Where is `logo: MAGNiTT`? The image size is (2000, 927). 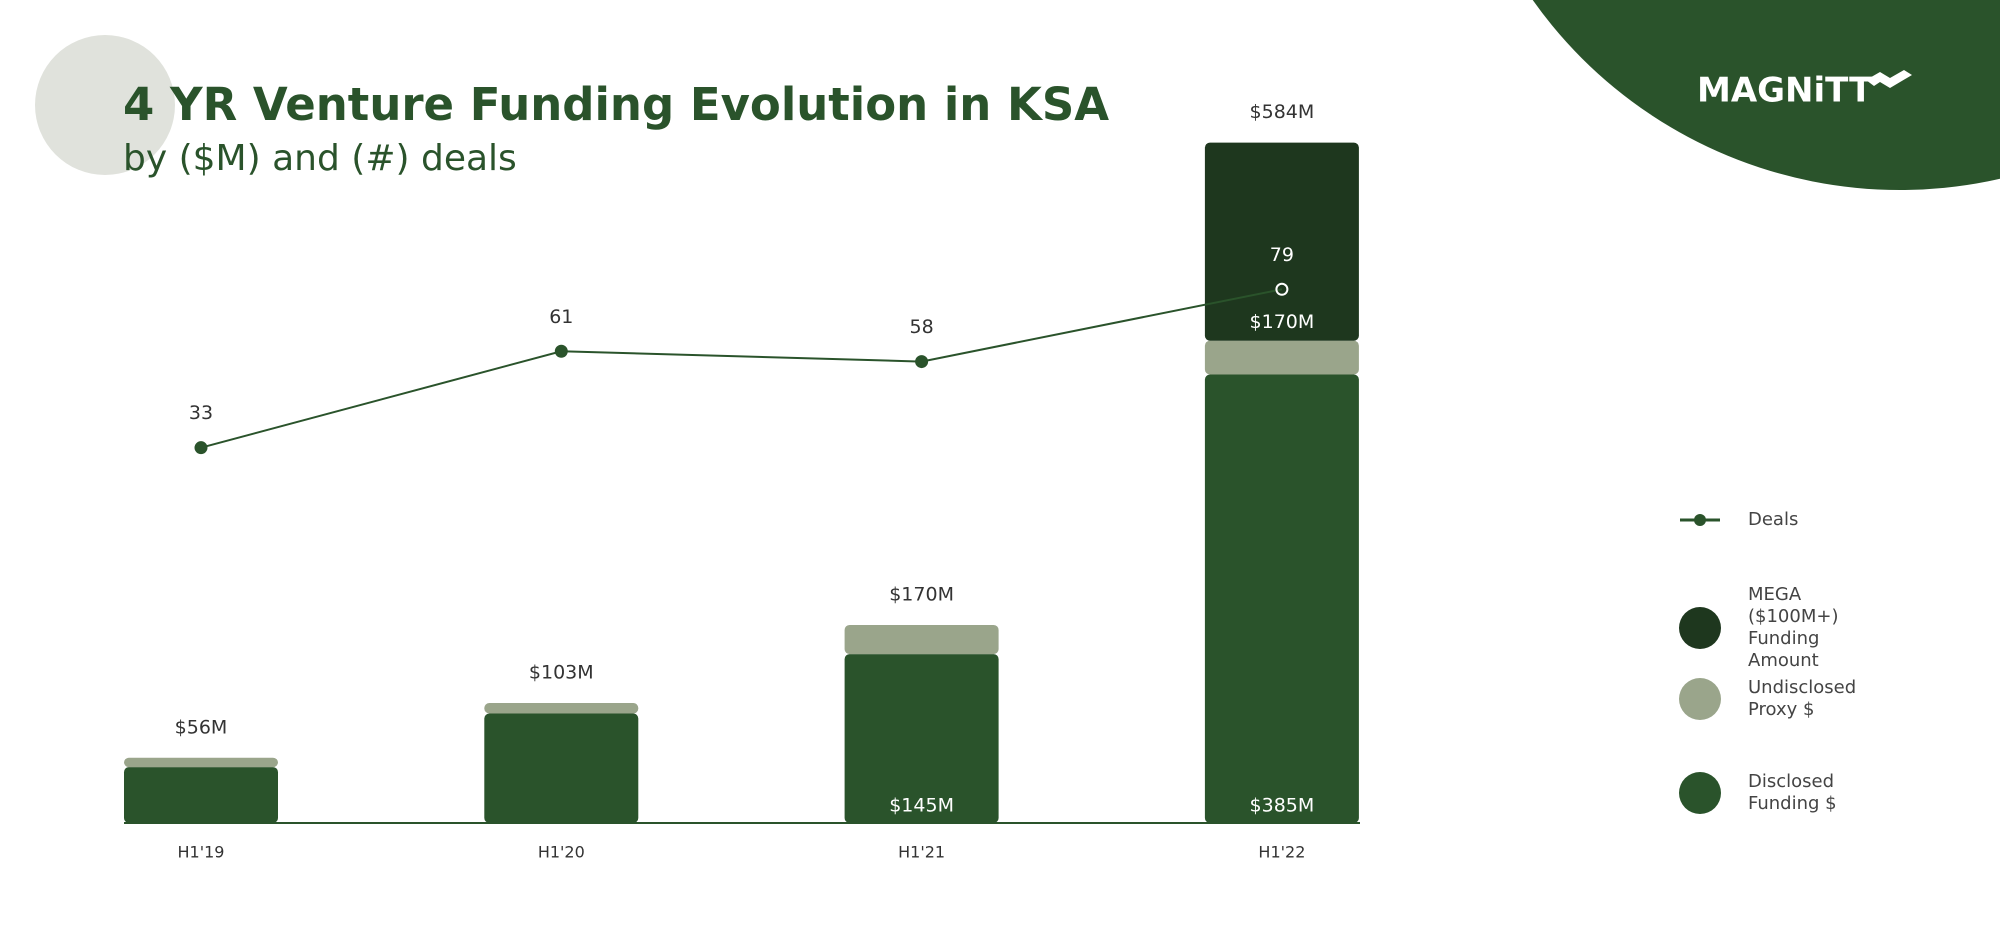
logo: MAGNiTT is located at coordinates (1785, 91).